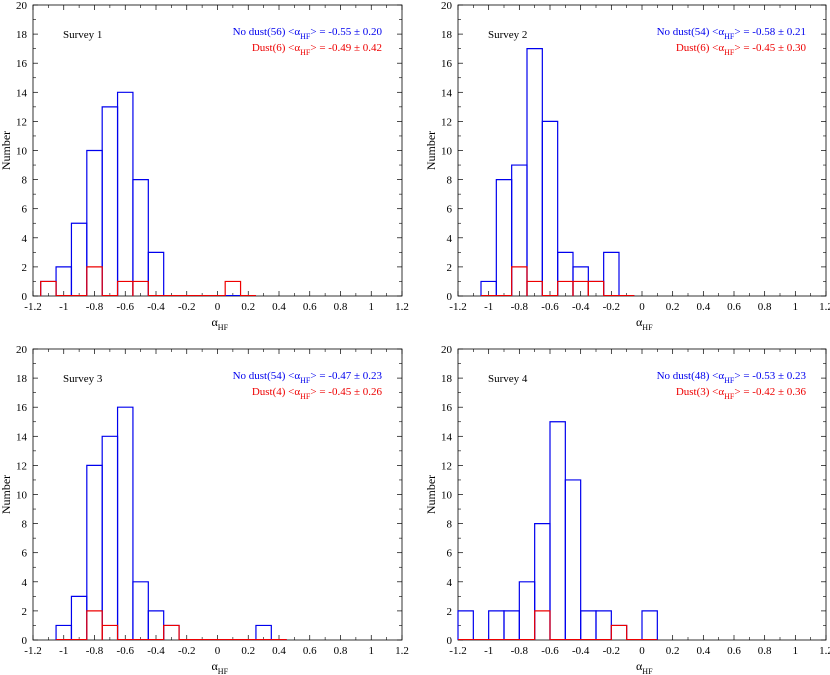 The image size is (830, 675). Describe the element at coordinates (63, 307) in the screenshot. I see `x-tick-label: -1` at that location.